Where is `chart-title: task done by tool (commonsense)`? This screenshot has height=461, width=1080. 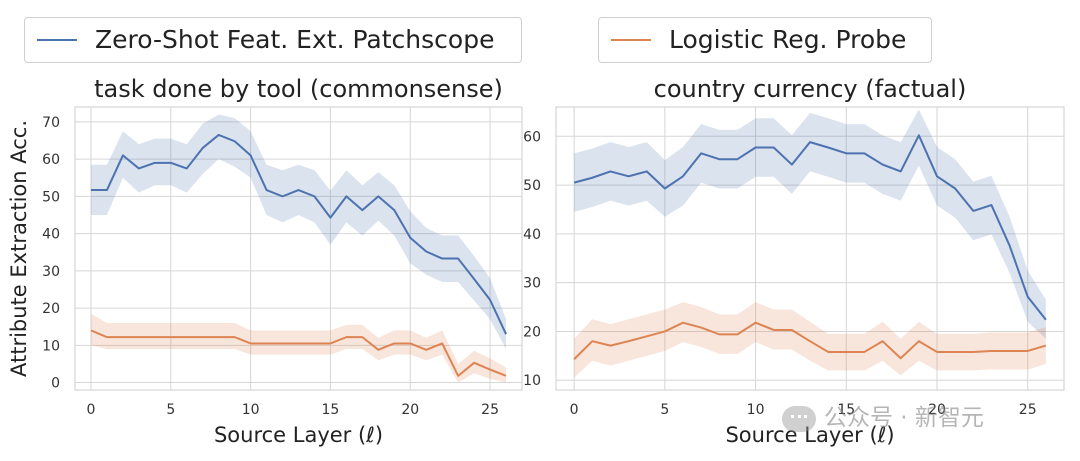 chart-title: task done by tool (commonsense) is located at coordinates (298, 89).